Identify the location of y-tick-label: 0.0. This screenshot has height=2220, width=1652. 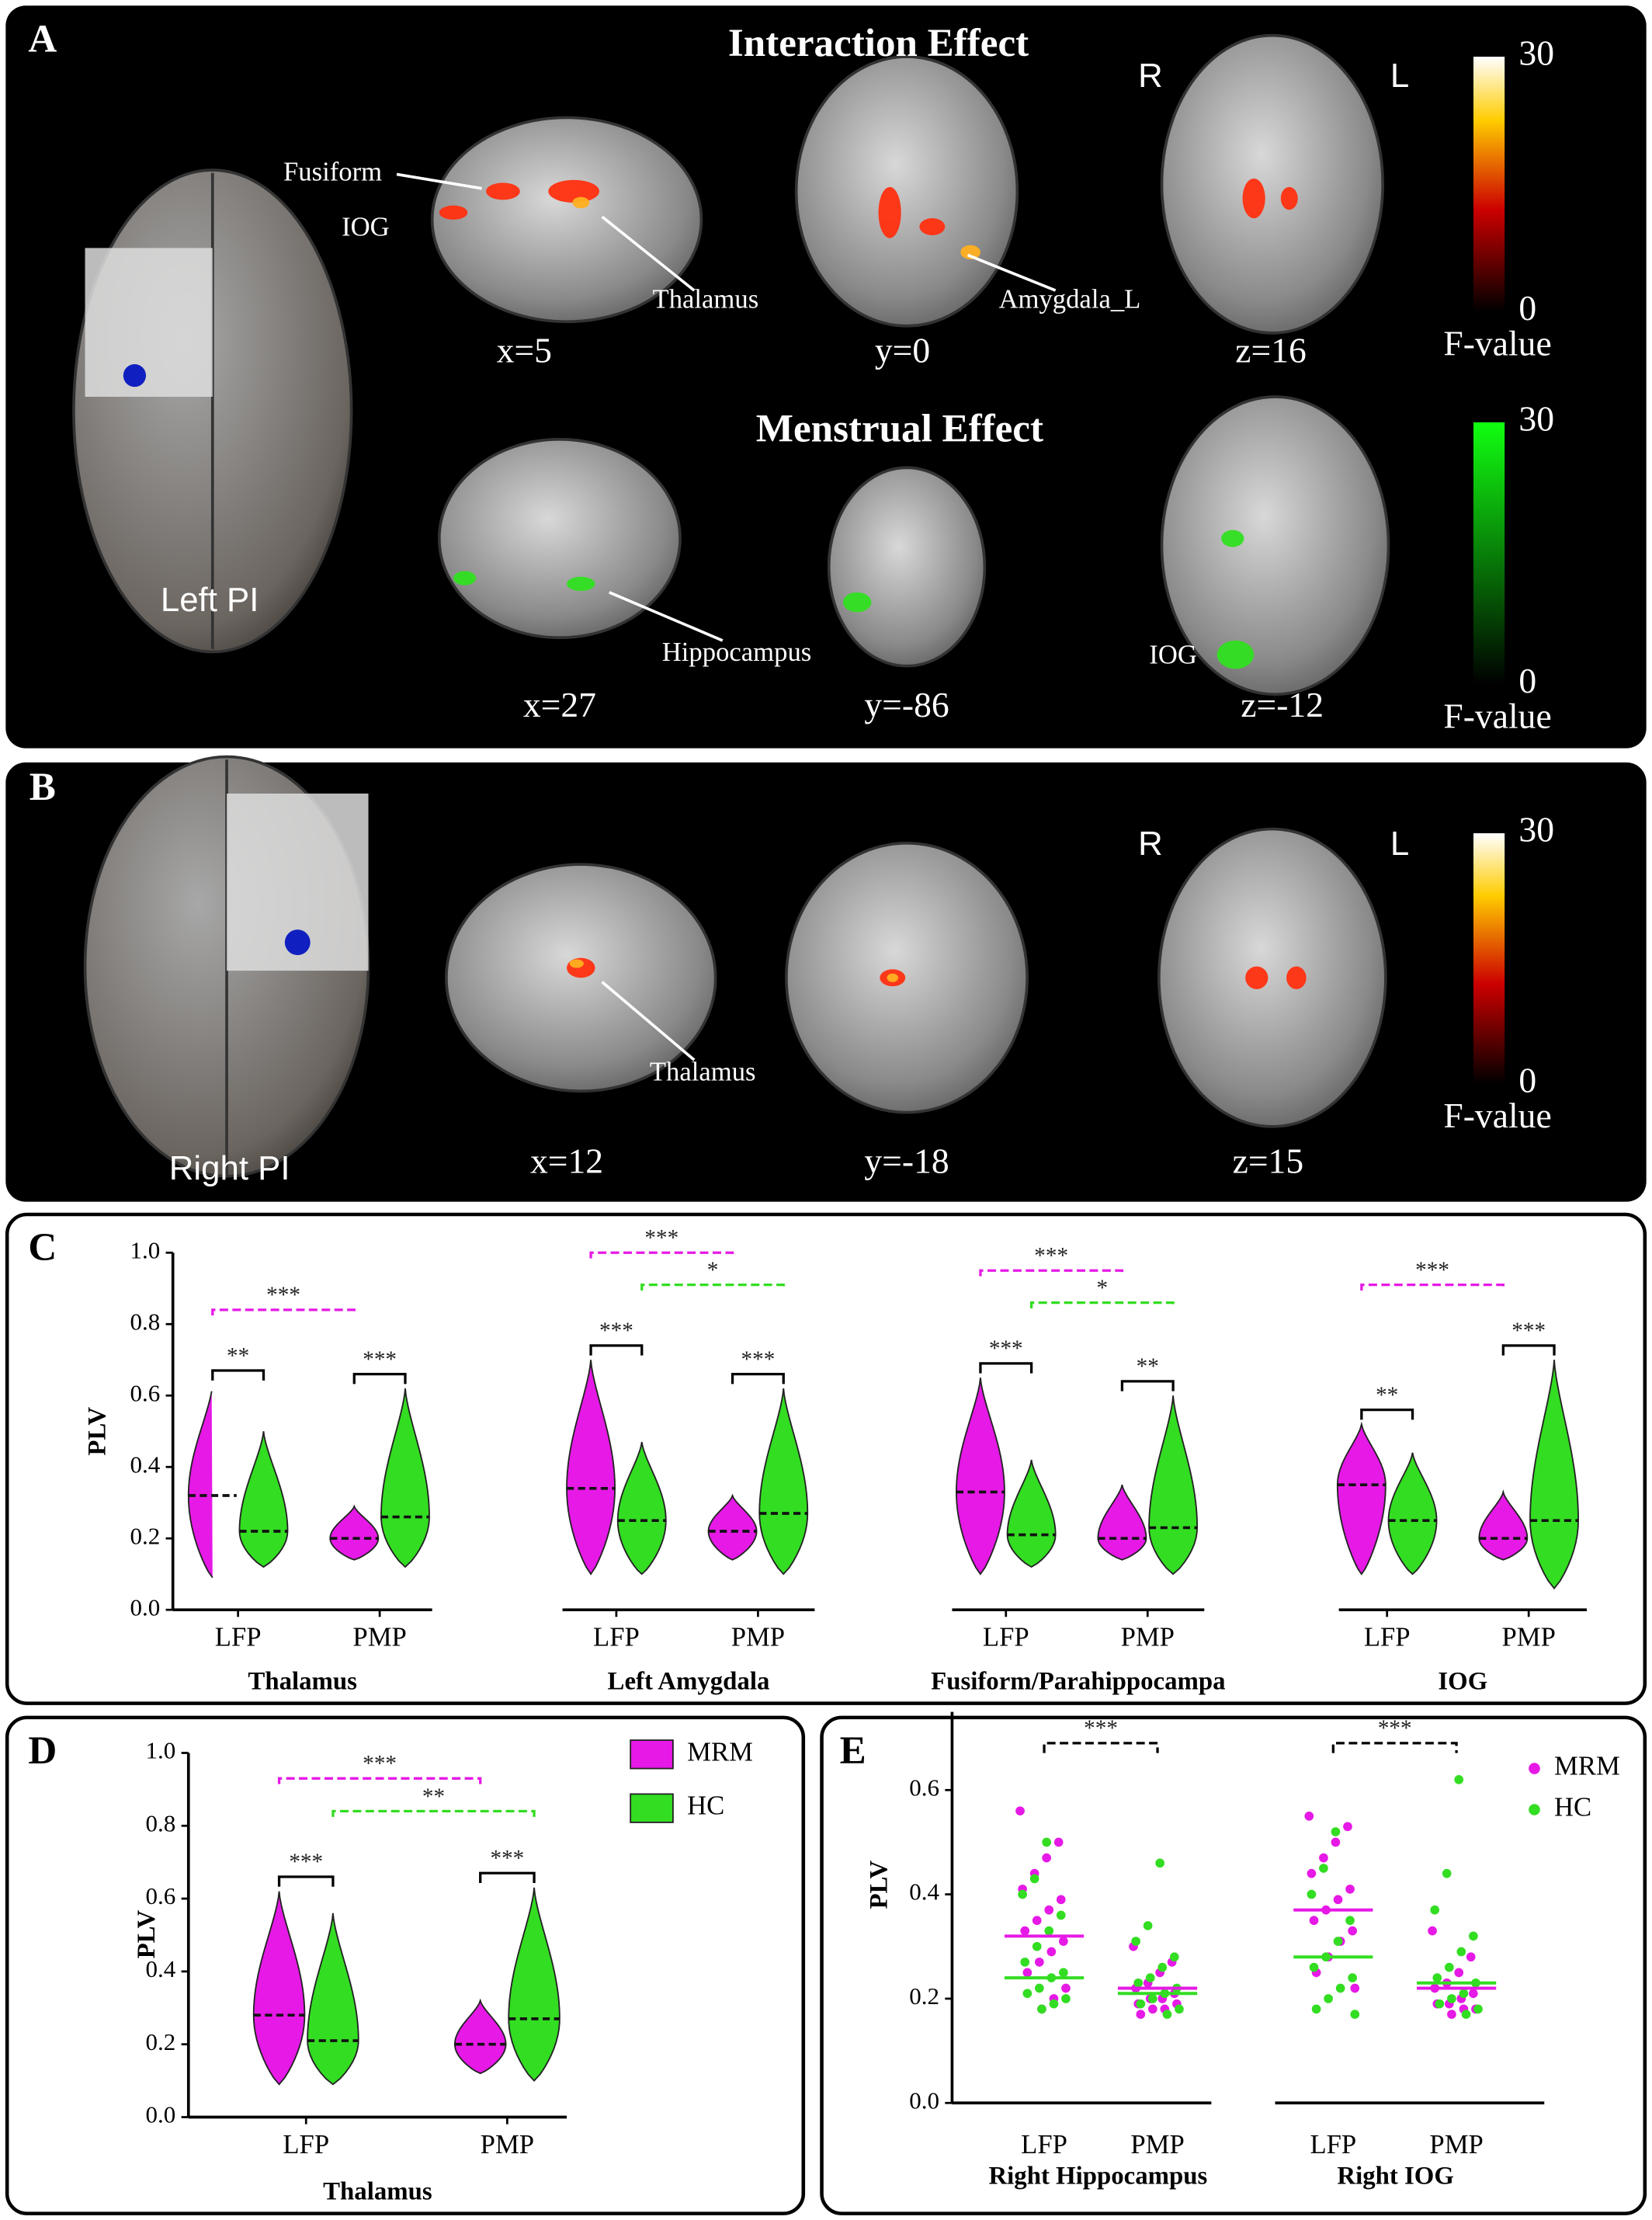
(145, 1607).